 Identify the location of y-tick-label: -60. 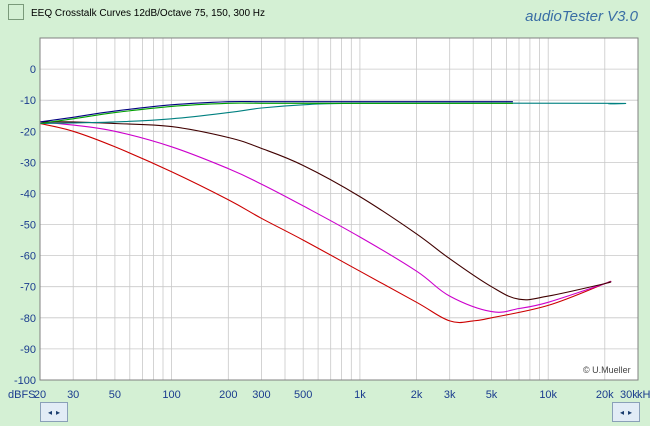
(28, 257).